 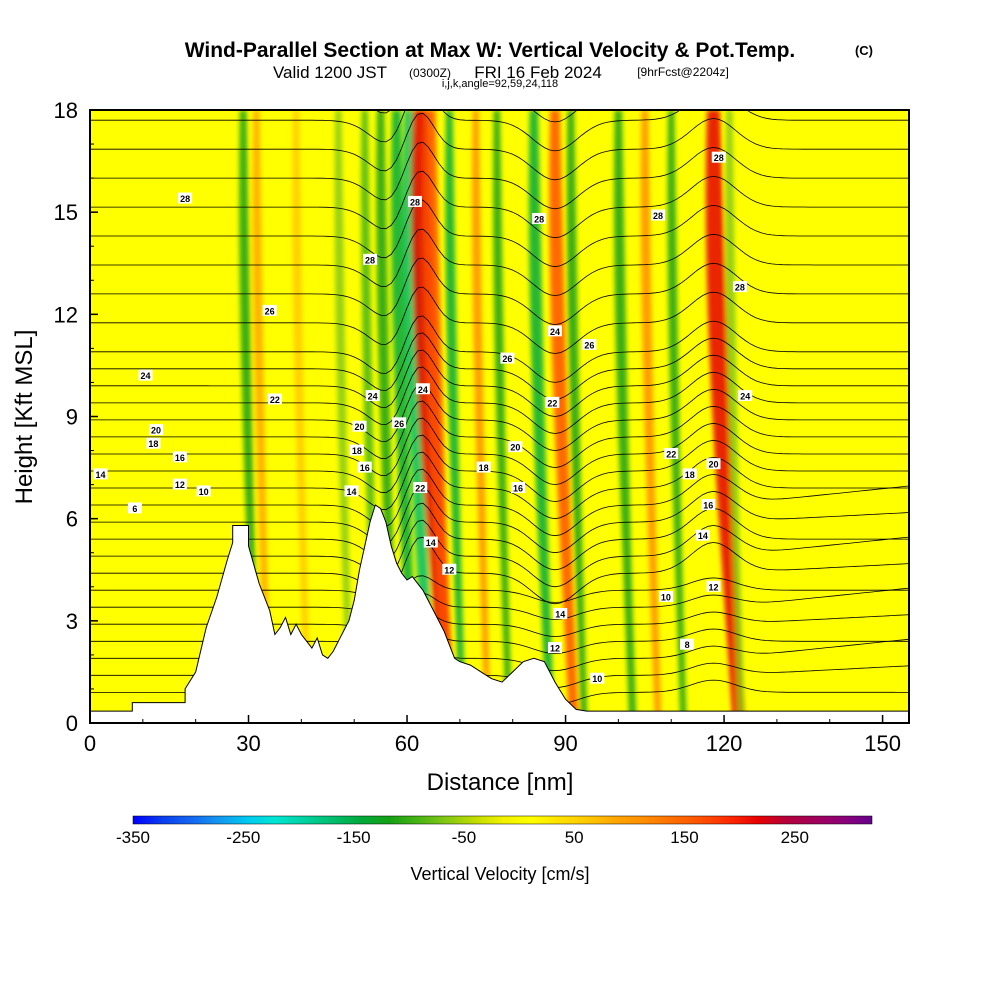 What do you see at coordinates (882, 743) in the screenshot?
I see `x-tick-label: 150` at bounding box center [882, 743].